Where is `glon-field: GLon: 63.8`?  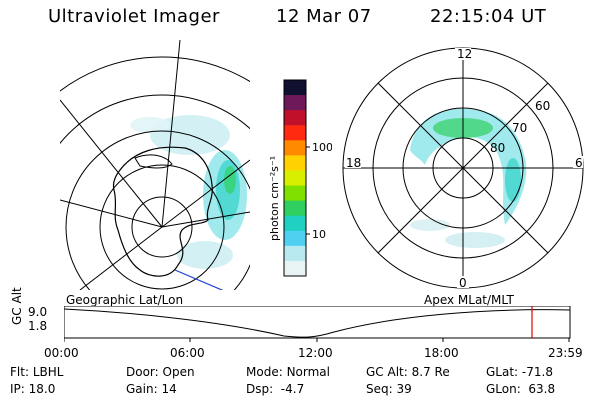
glon-field: GLon: 63.8 is located at coordinates (520, 389).